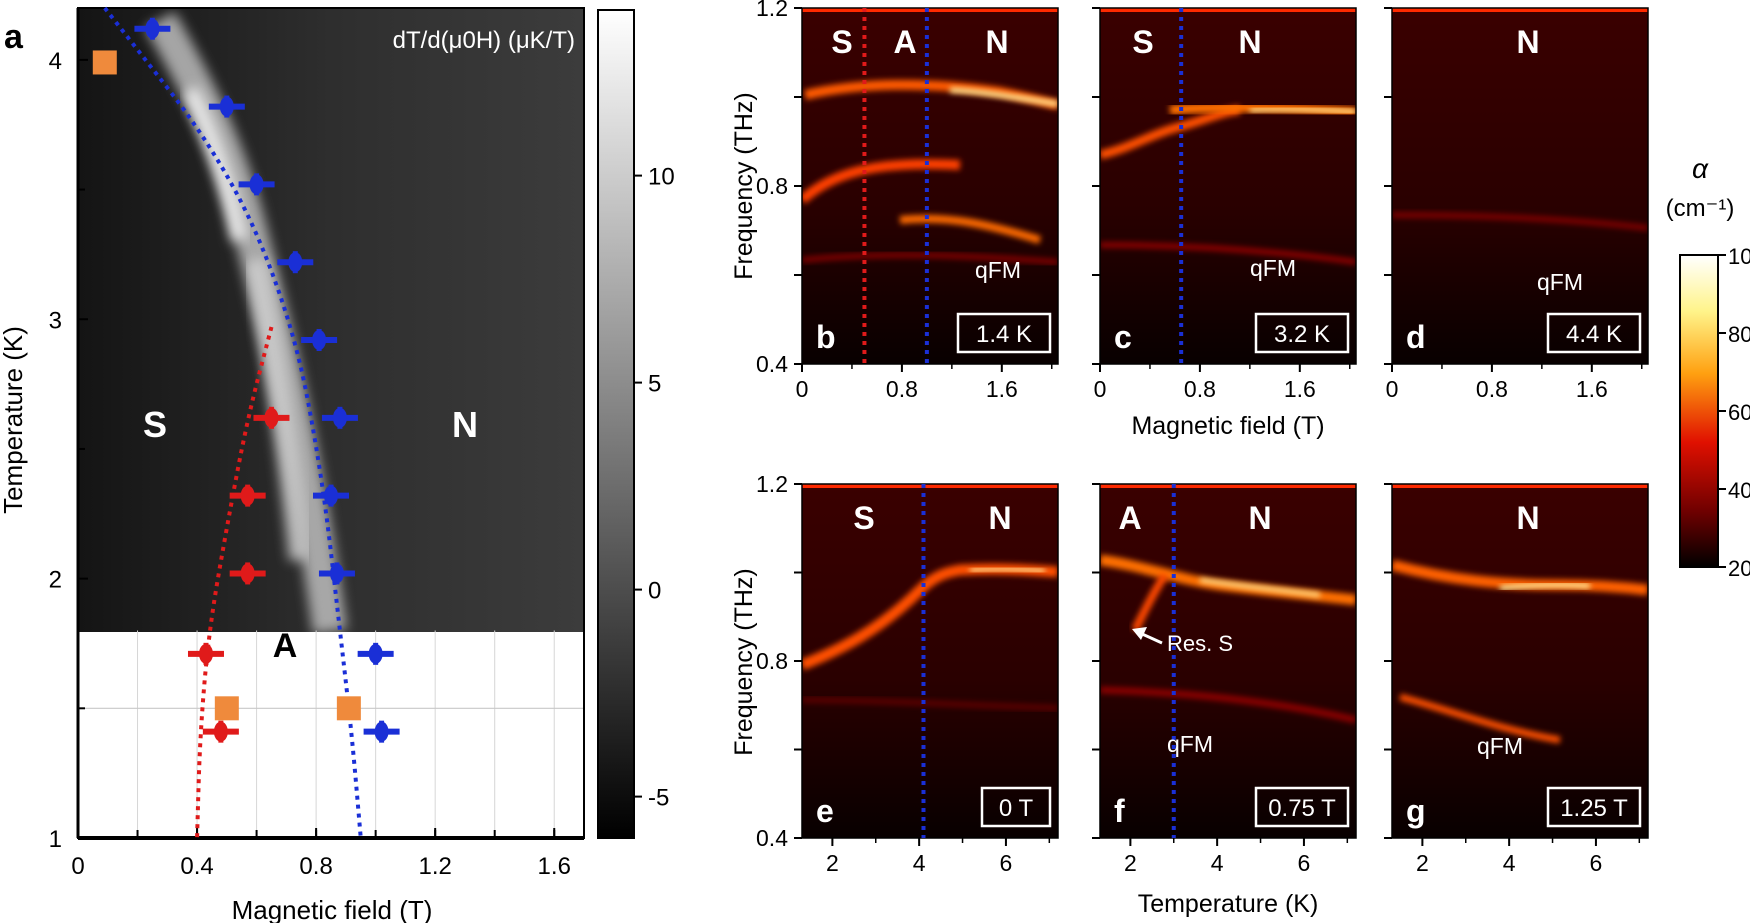 Image resolution: width=1750 pixels, height=923 pixels. Describe the element at coordinates (772, 10) in the screenshot. I see `panel-b-ytick-label: 1.2` at that location.